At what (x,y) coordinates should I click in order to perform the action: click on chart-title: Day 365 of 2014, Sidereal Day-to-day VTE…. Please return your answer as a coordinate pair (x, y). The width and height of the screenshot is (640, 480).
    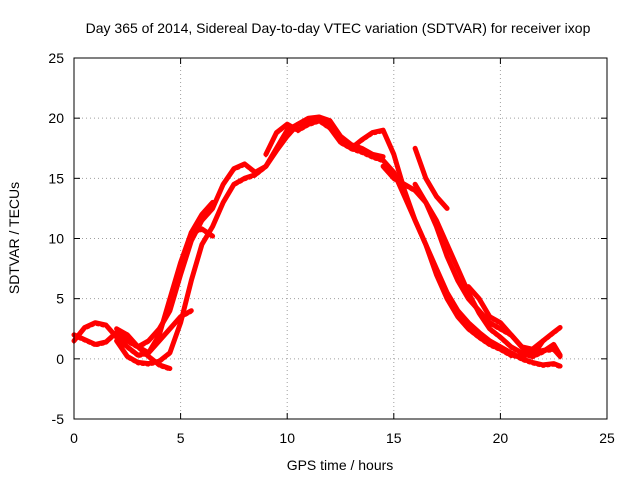
    Looking at the image, I should click on (338, 28).